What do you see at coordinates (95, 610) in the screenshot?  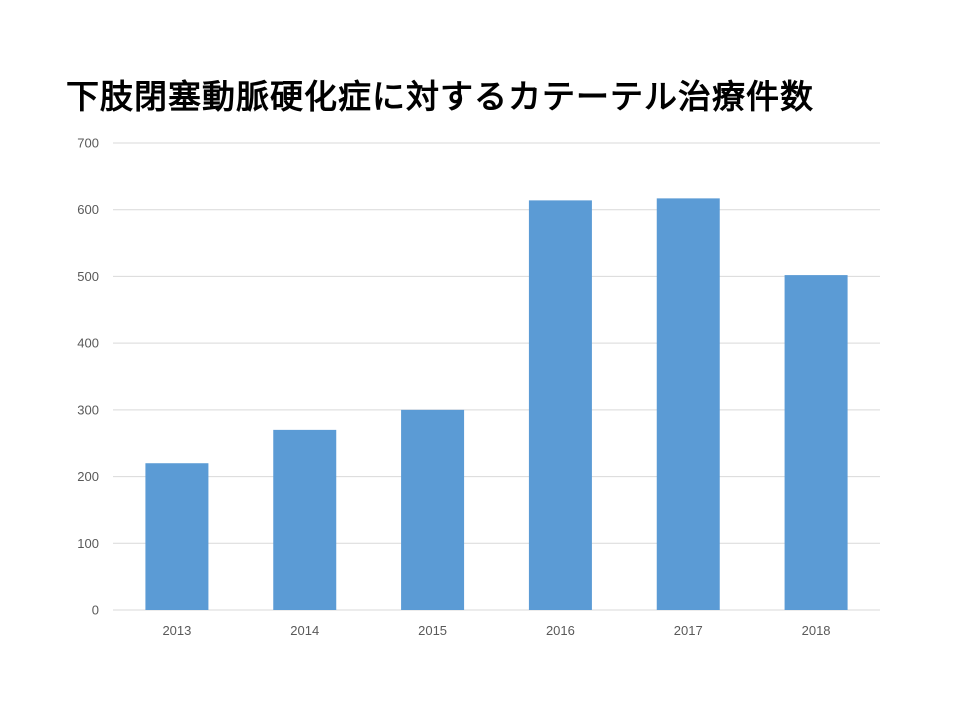 I see `y-tick-label: 0` at bounding box center [95, 610].